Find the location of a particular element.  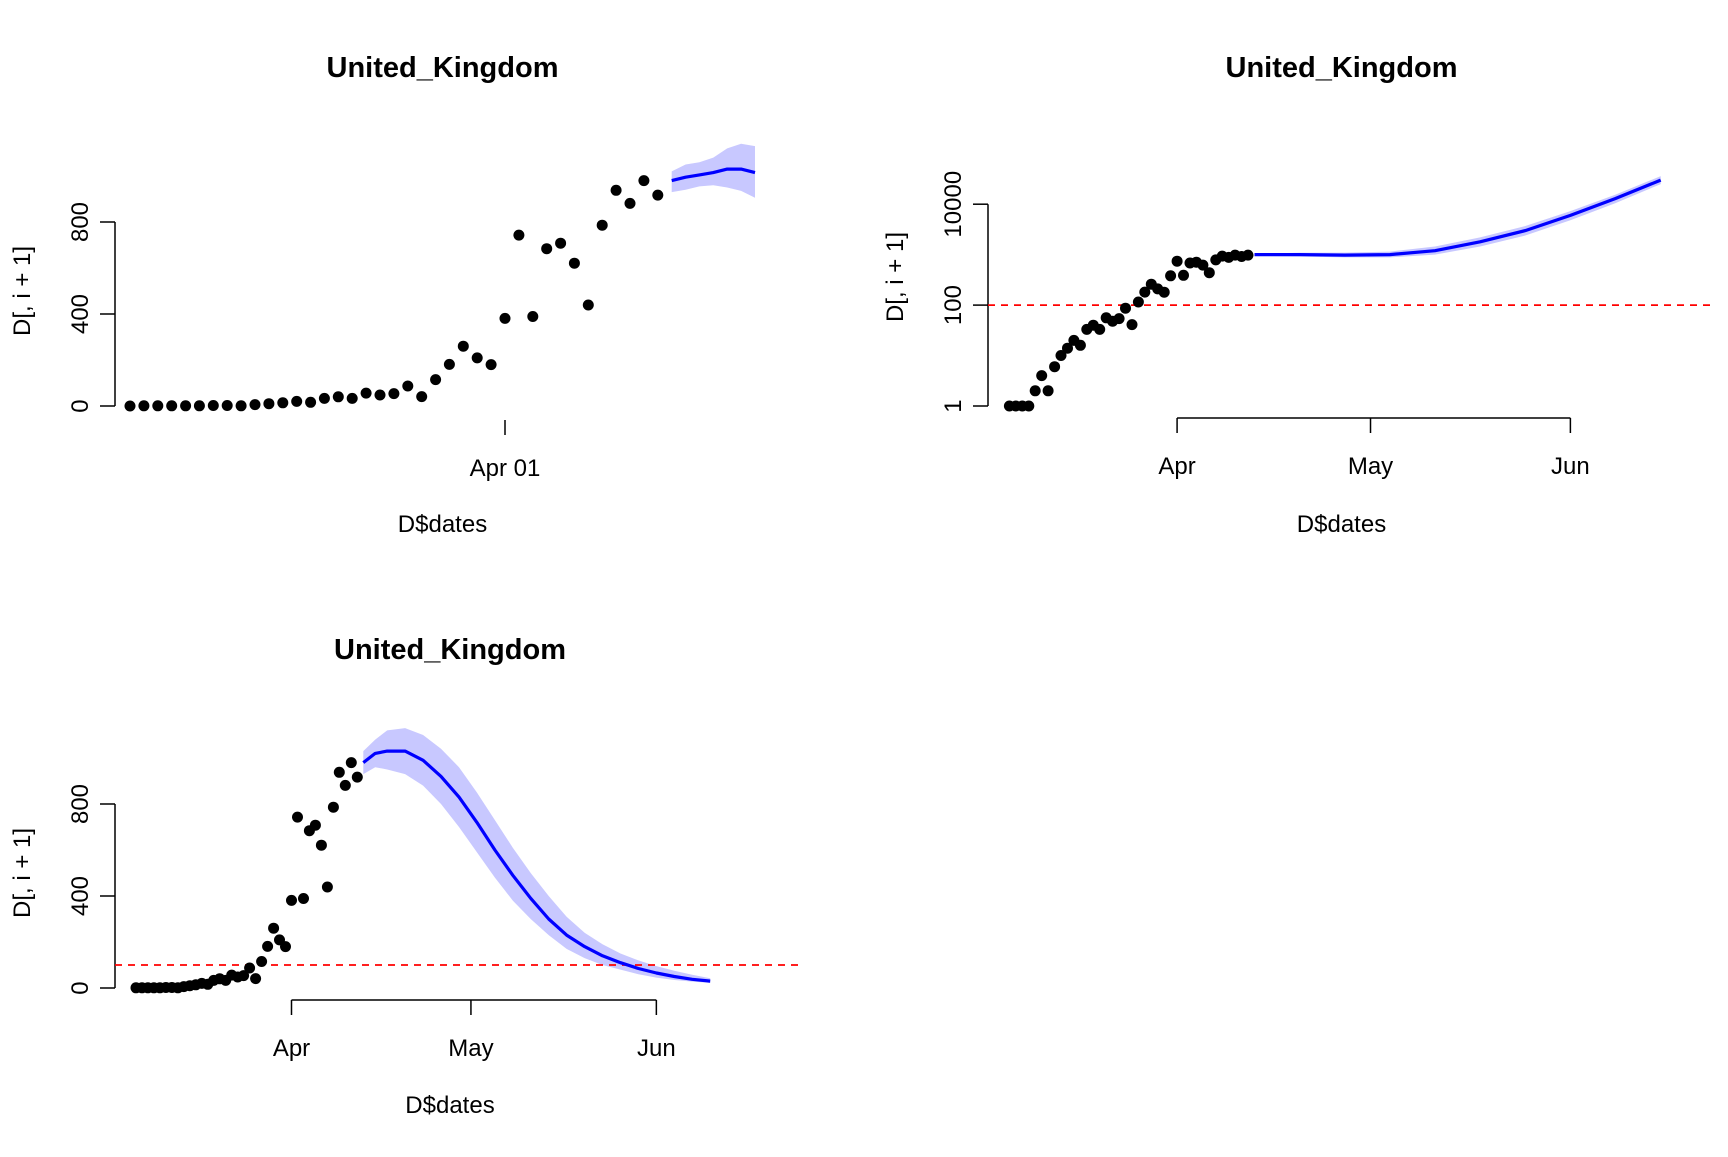

x-tick-label: Jun is located at coordinates (1570, 466).